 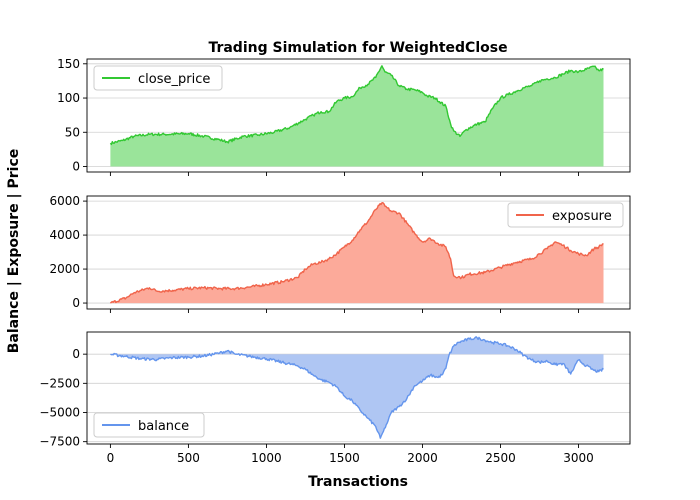 I want to click on balance-legend-label: balance, so click(x=163, y=426).